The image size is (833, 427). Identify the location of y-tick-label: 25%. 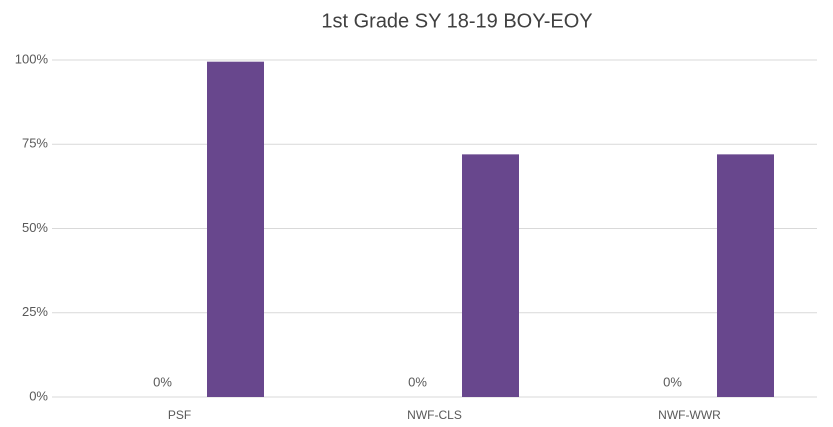
(35, 311).